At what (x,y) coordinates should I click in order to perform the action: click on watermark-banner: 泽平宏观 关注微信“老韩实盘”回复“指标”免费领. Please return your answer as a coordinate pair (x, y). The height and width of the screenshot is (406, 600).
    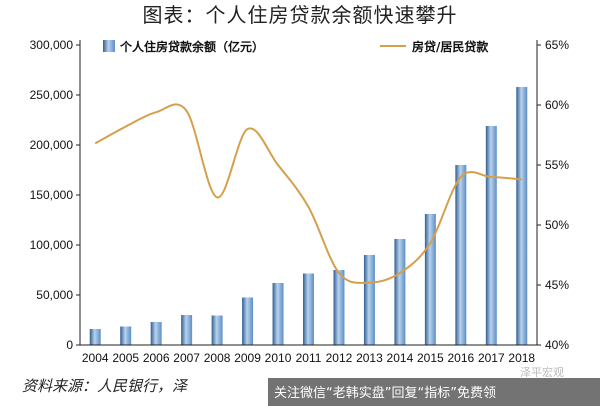
    Looking at the image, I should click on (434, 385).